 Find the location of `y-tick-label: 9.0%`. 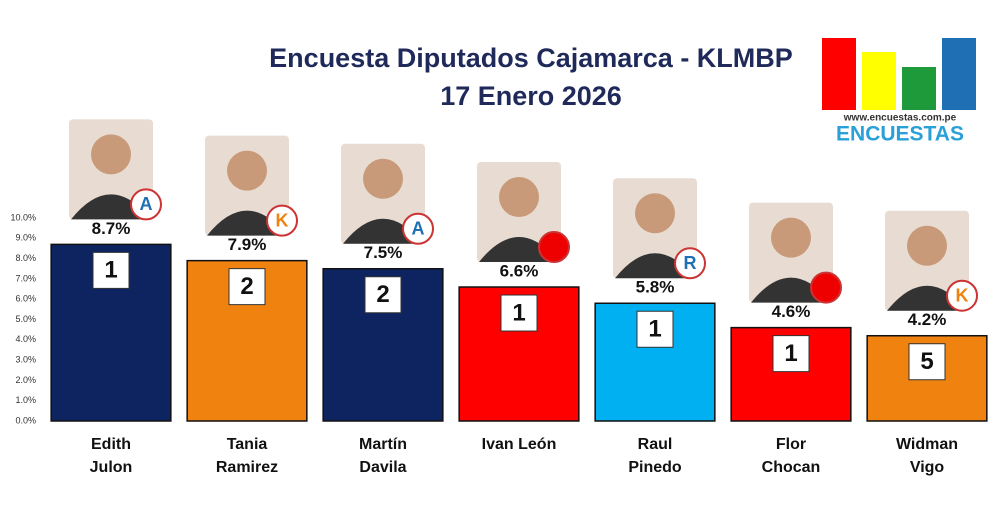

y-tick-label: 9.0% is located at coordinates (25, 238).